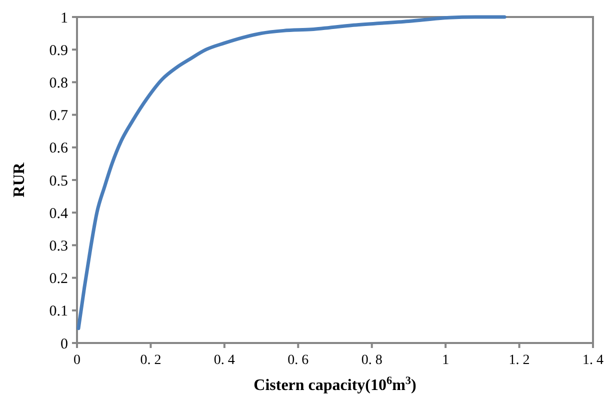 This screenshot has height=400, width=611. I want to click on y-tick-label: 0.1, so click(58, 312).